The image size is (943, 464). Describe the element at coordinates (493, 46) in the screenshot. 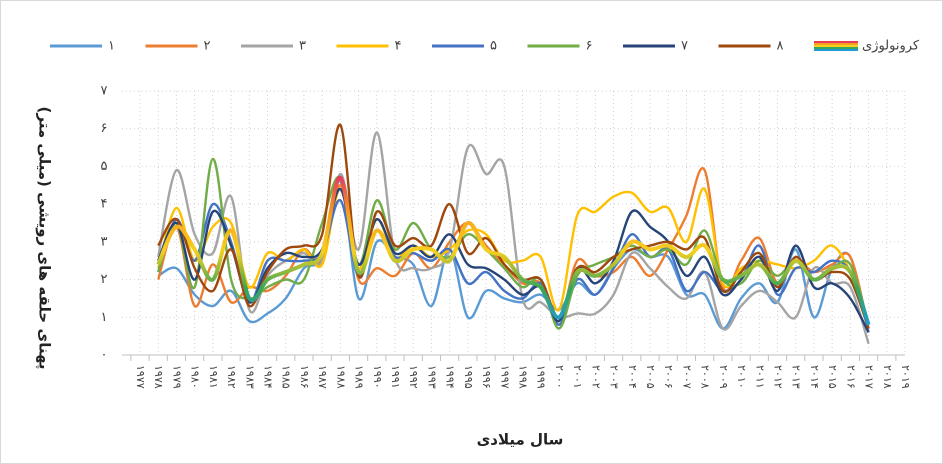

I see `legend-label: ۵` at that location.